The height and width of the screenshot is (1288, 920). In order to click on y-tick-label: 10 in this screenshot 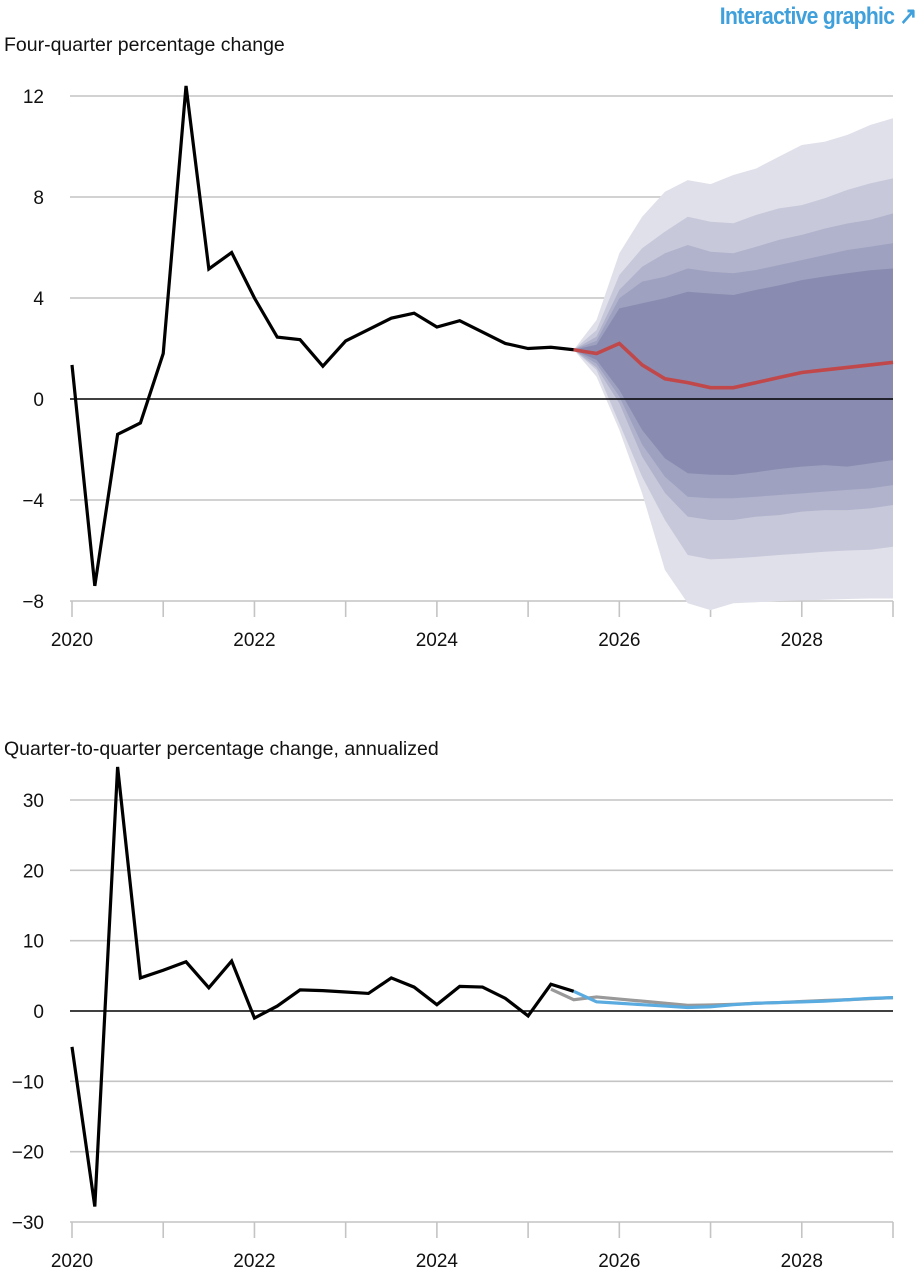, I will do `click(33, 942)`.